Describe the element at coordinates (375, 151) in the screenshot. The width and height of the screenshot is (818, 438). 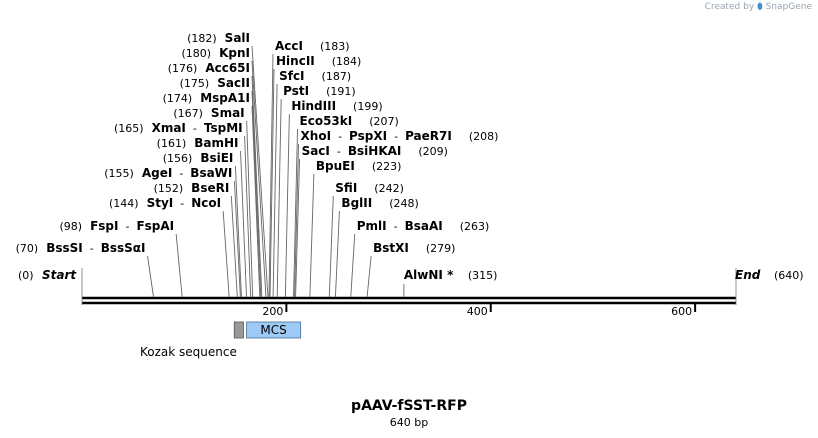
I see `enzyme-name: BsiHKAI` at that location.